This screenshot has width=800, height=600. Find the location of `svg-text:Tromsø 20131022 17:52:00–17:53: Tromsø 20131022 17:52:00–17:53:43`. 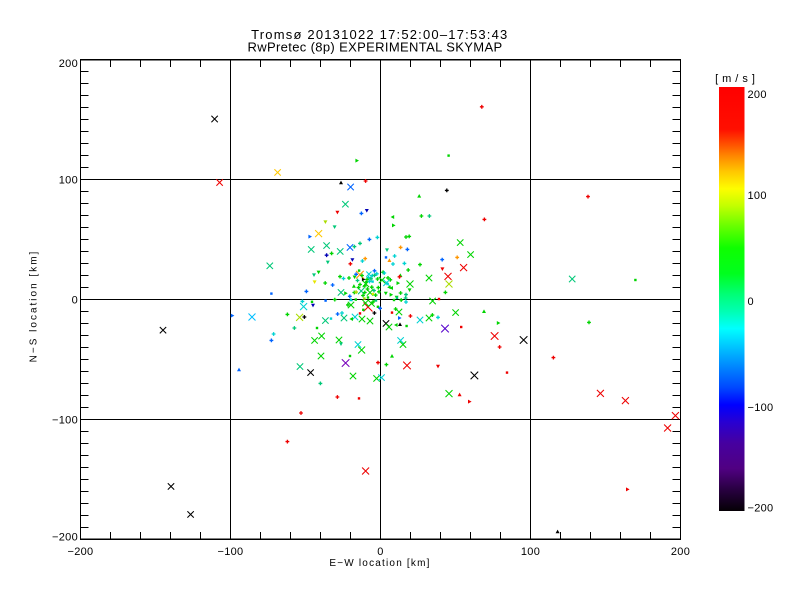

svg-text:Tromsø 20131022 17:52:00–17:53: Tromsø 20131022 17:52:00–17:53:43 is located at coordinates (379, 34).